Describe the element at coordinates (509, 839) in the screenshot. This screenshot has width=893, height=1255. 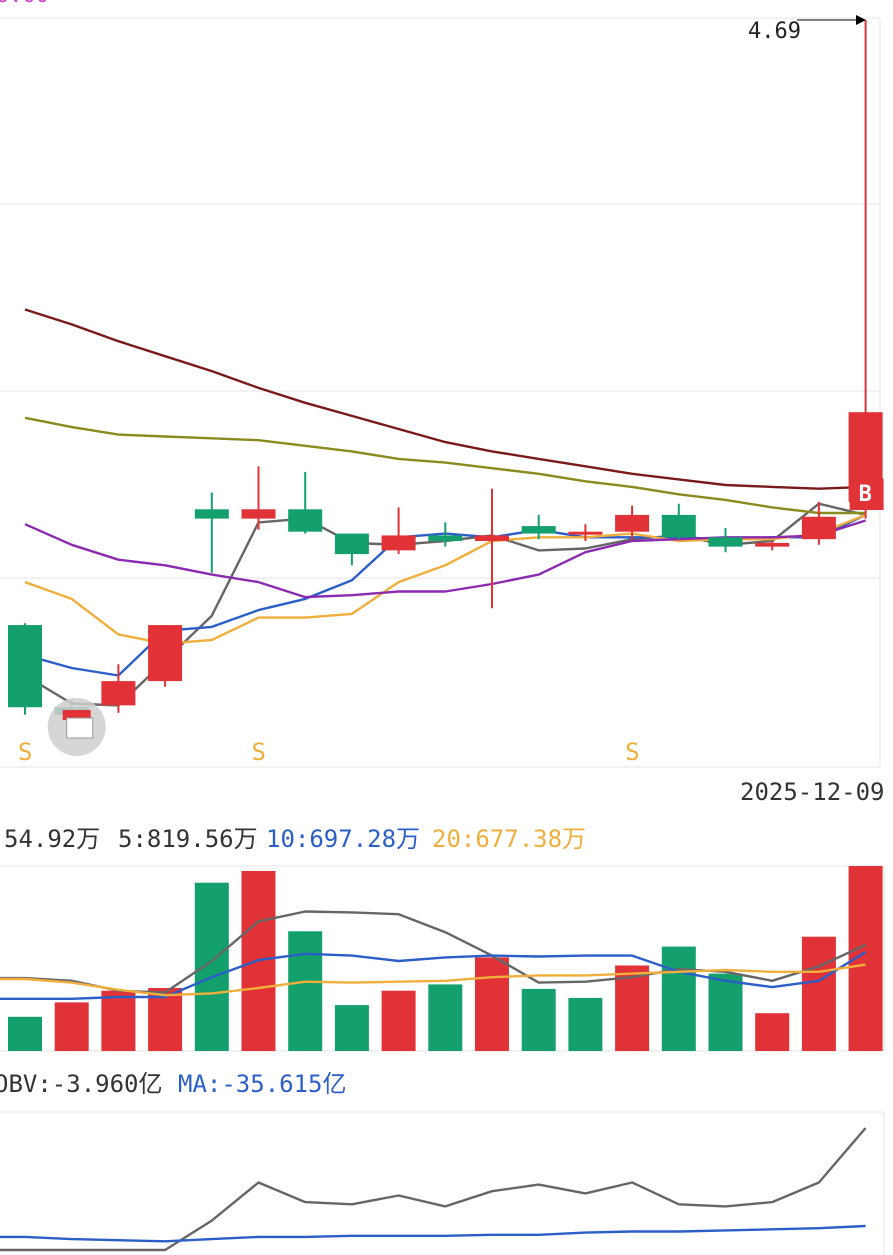
I see `volume-legend-item: 20:677.38万` at that location.